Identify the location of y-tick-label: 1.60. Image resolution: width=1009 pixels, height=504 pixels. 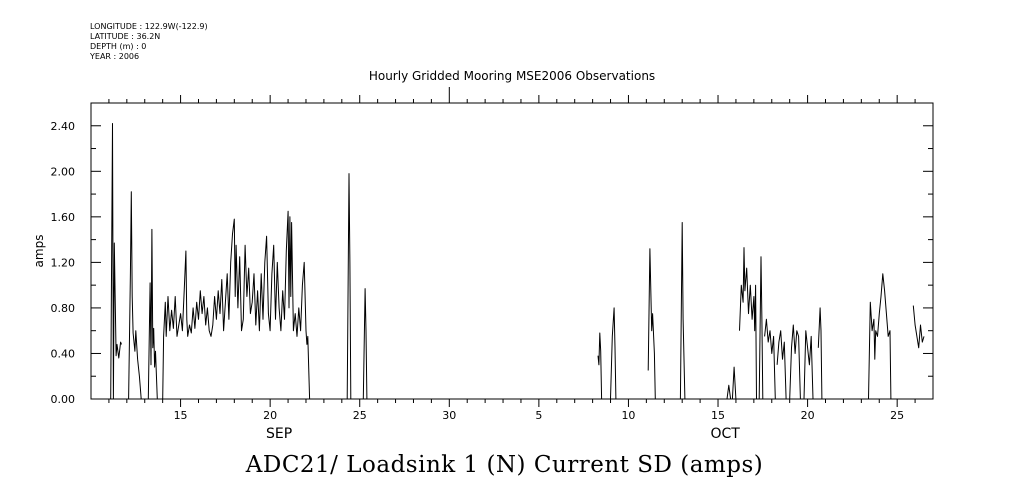
(63, 217).